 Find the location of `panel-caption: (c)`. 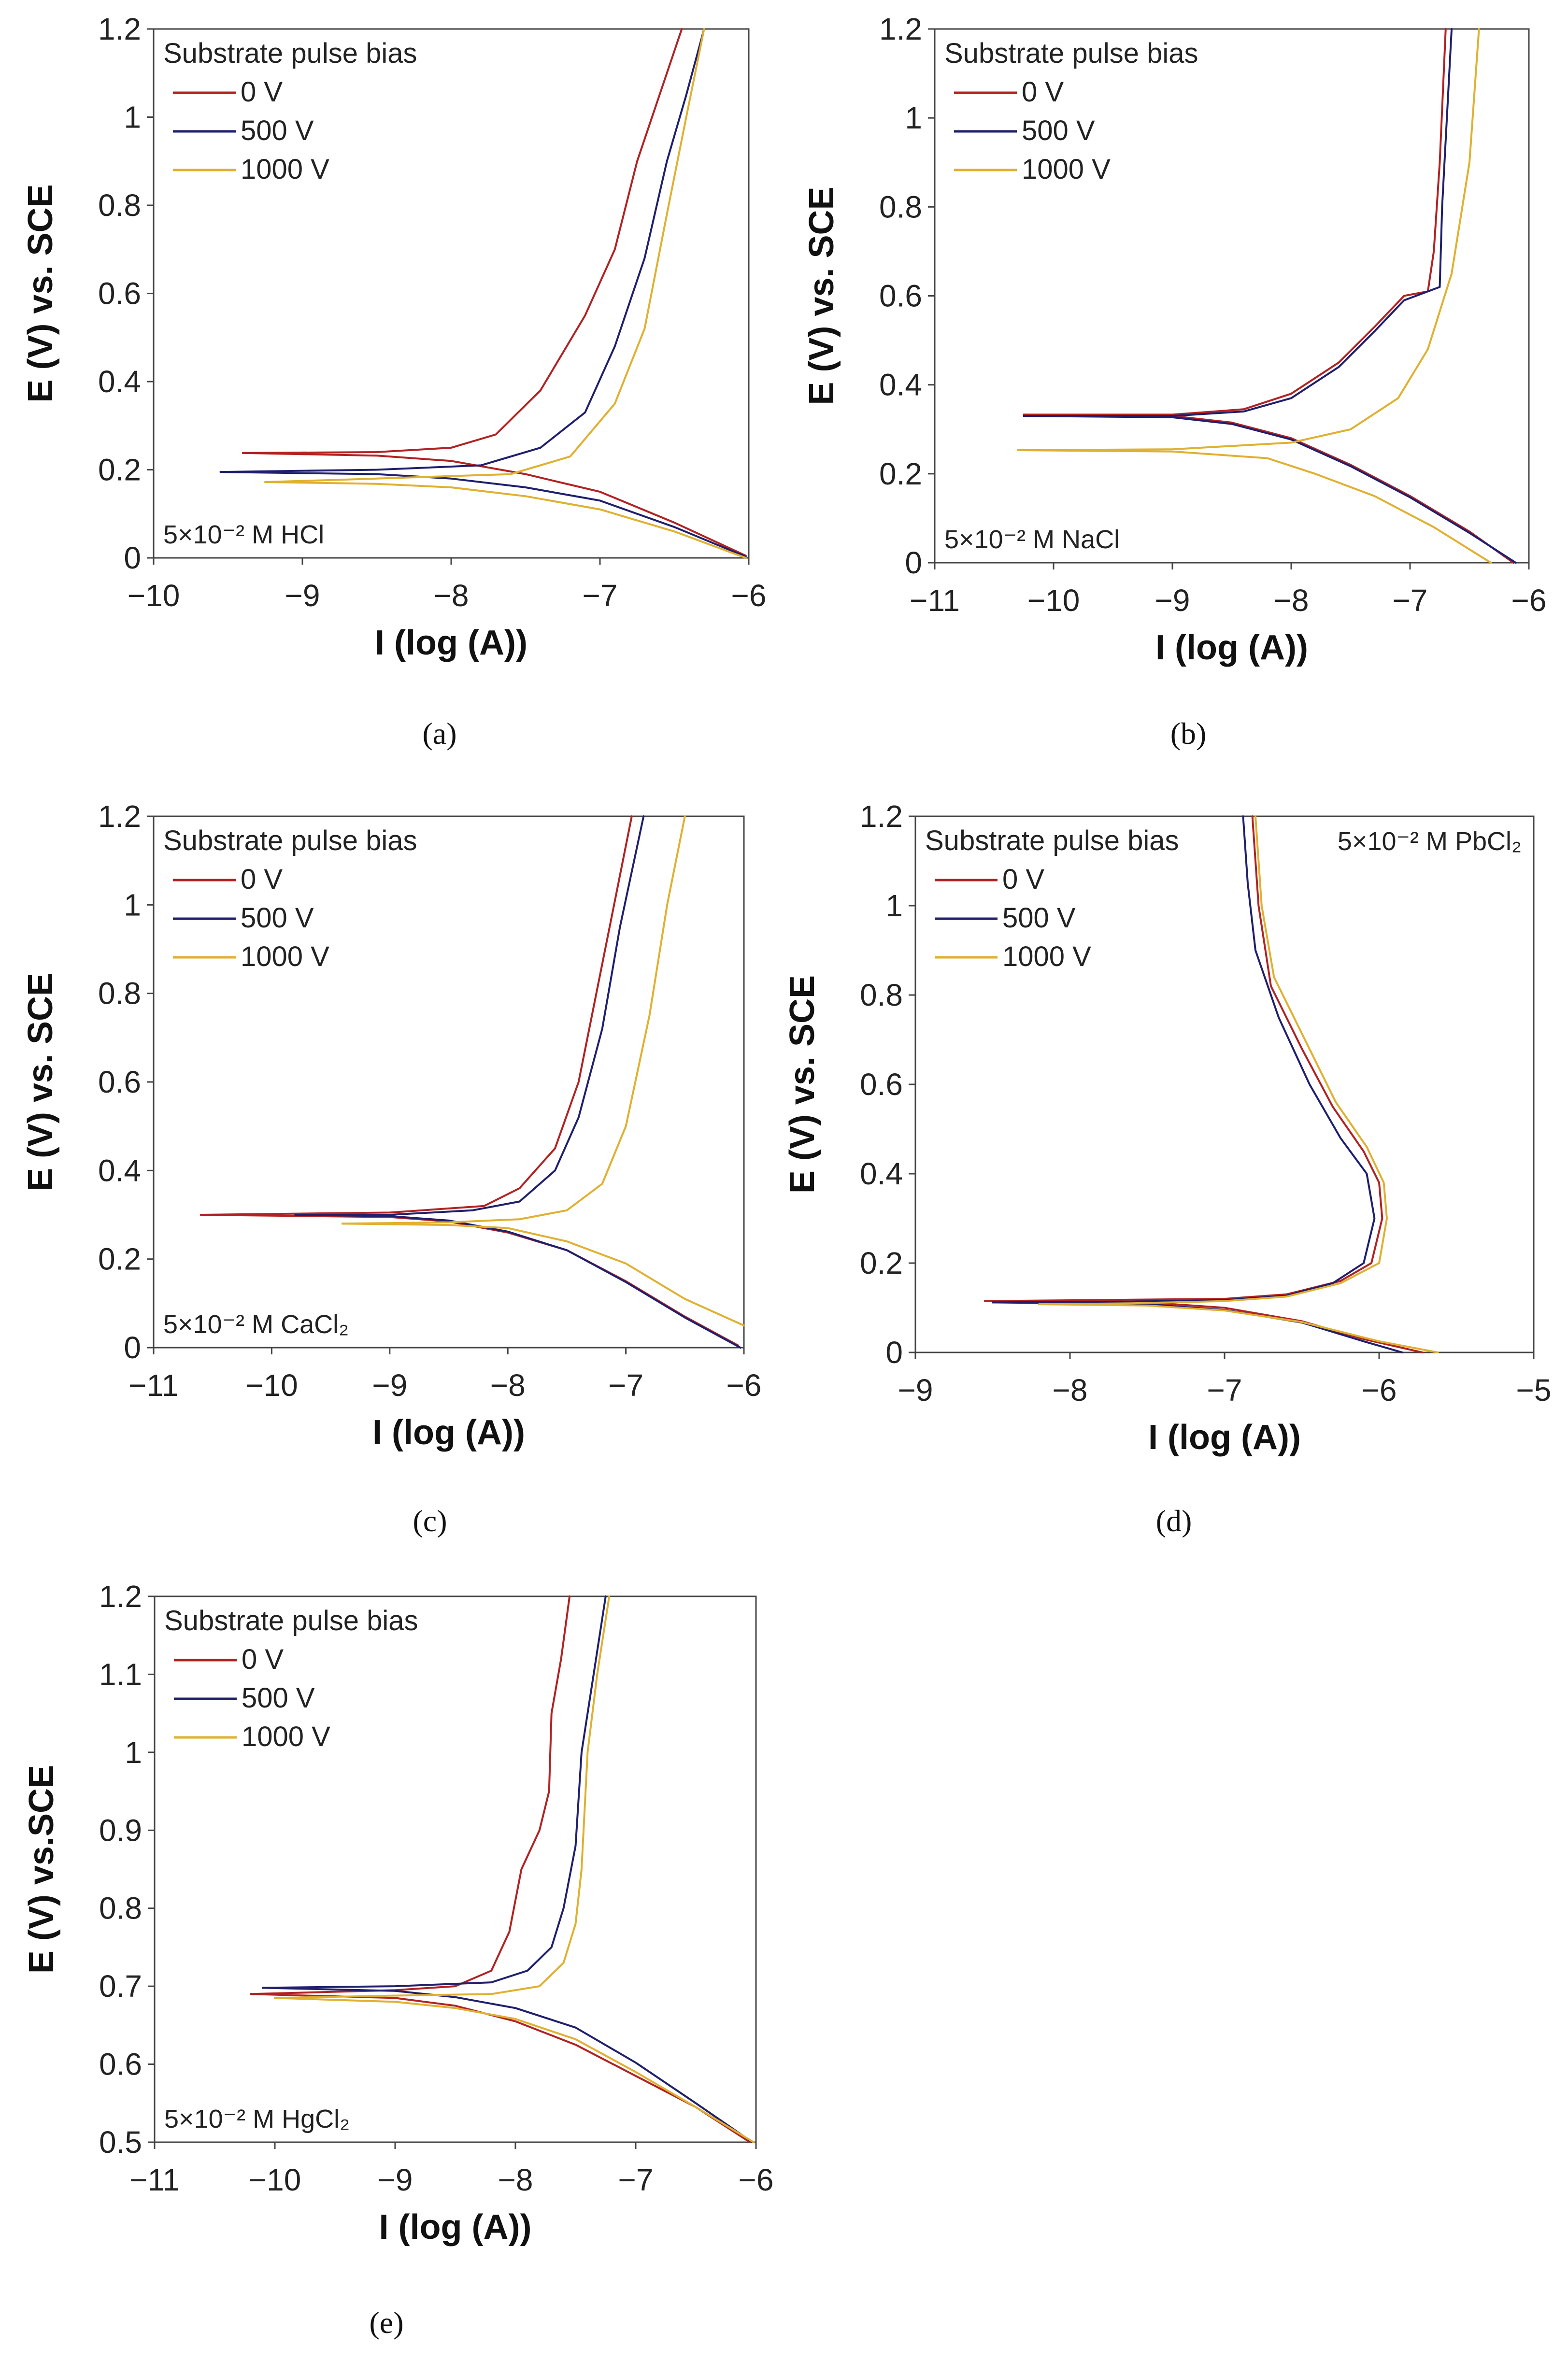

panel-caption: (c) is located at coordinates (430, 1521).